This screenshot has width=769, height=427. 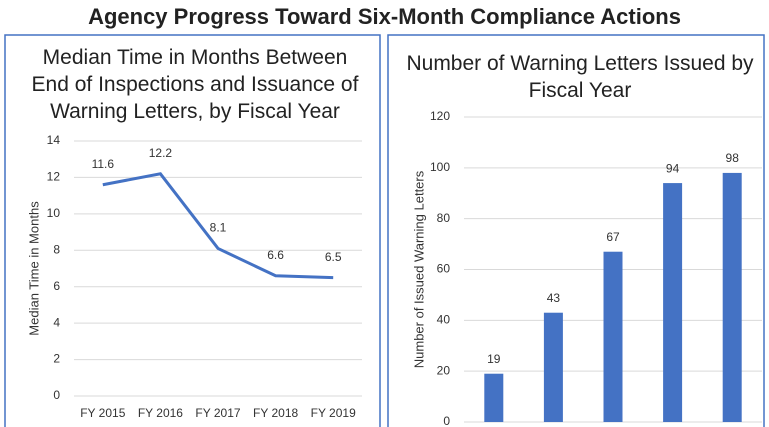 I want to click on y-tick-label: 20, so click(x=444, y=370).